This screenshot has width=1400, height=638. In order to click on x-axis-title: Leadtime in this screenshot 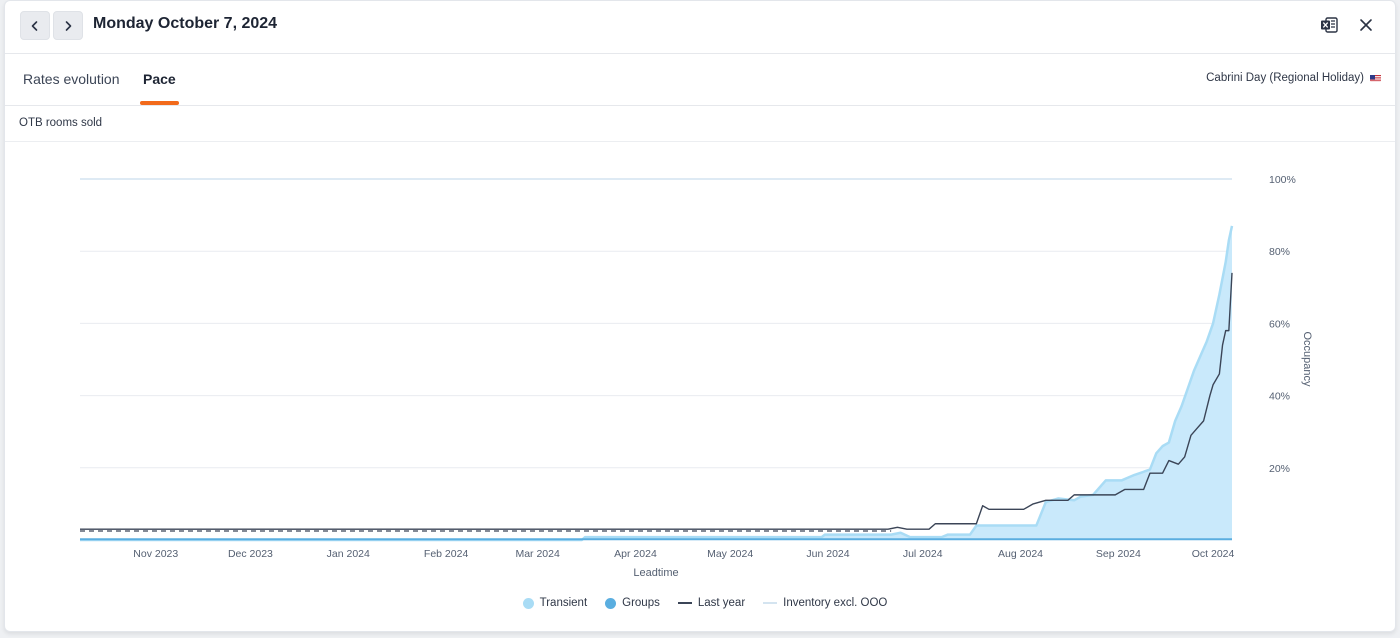, I will do `click(655, 573)`.